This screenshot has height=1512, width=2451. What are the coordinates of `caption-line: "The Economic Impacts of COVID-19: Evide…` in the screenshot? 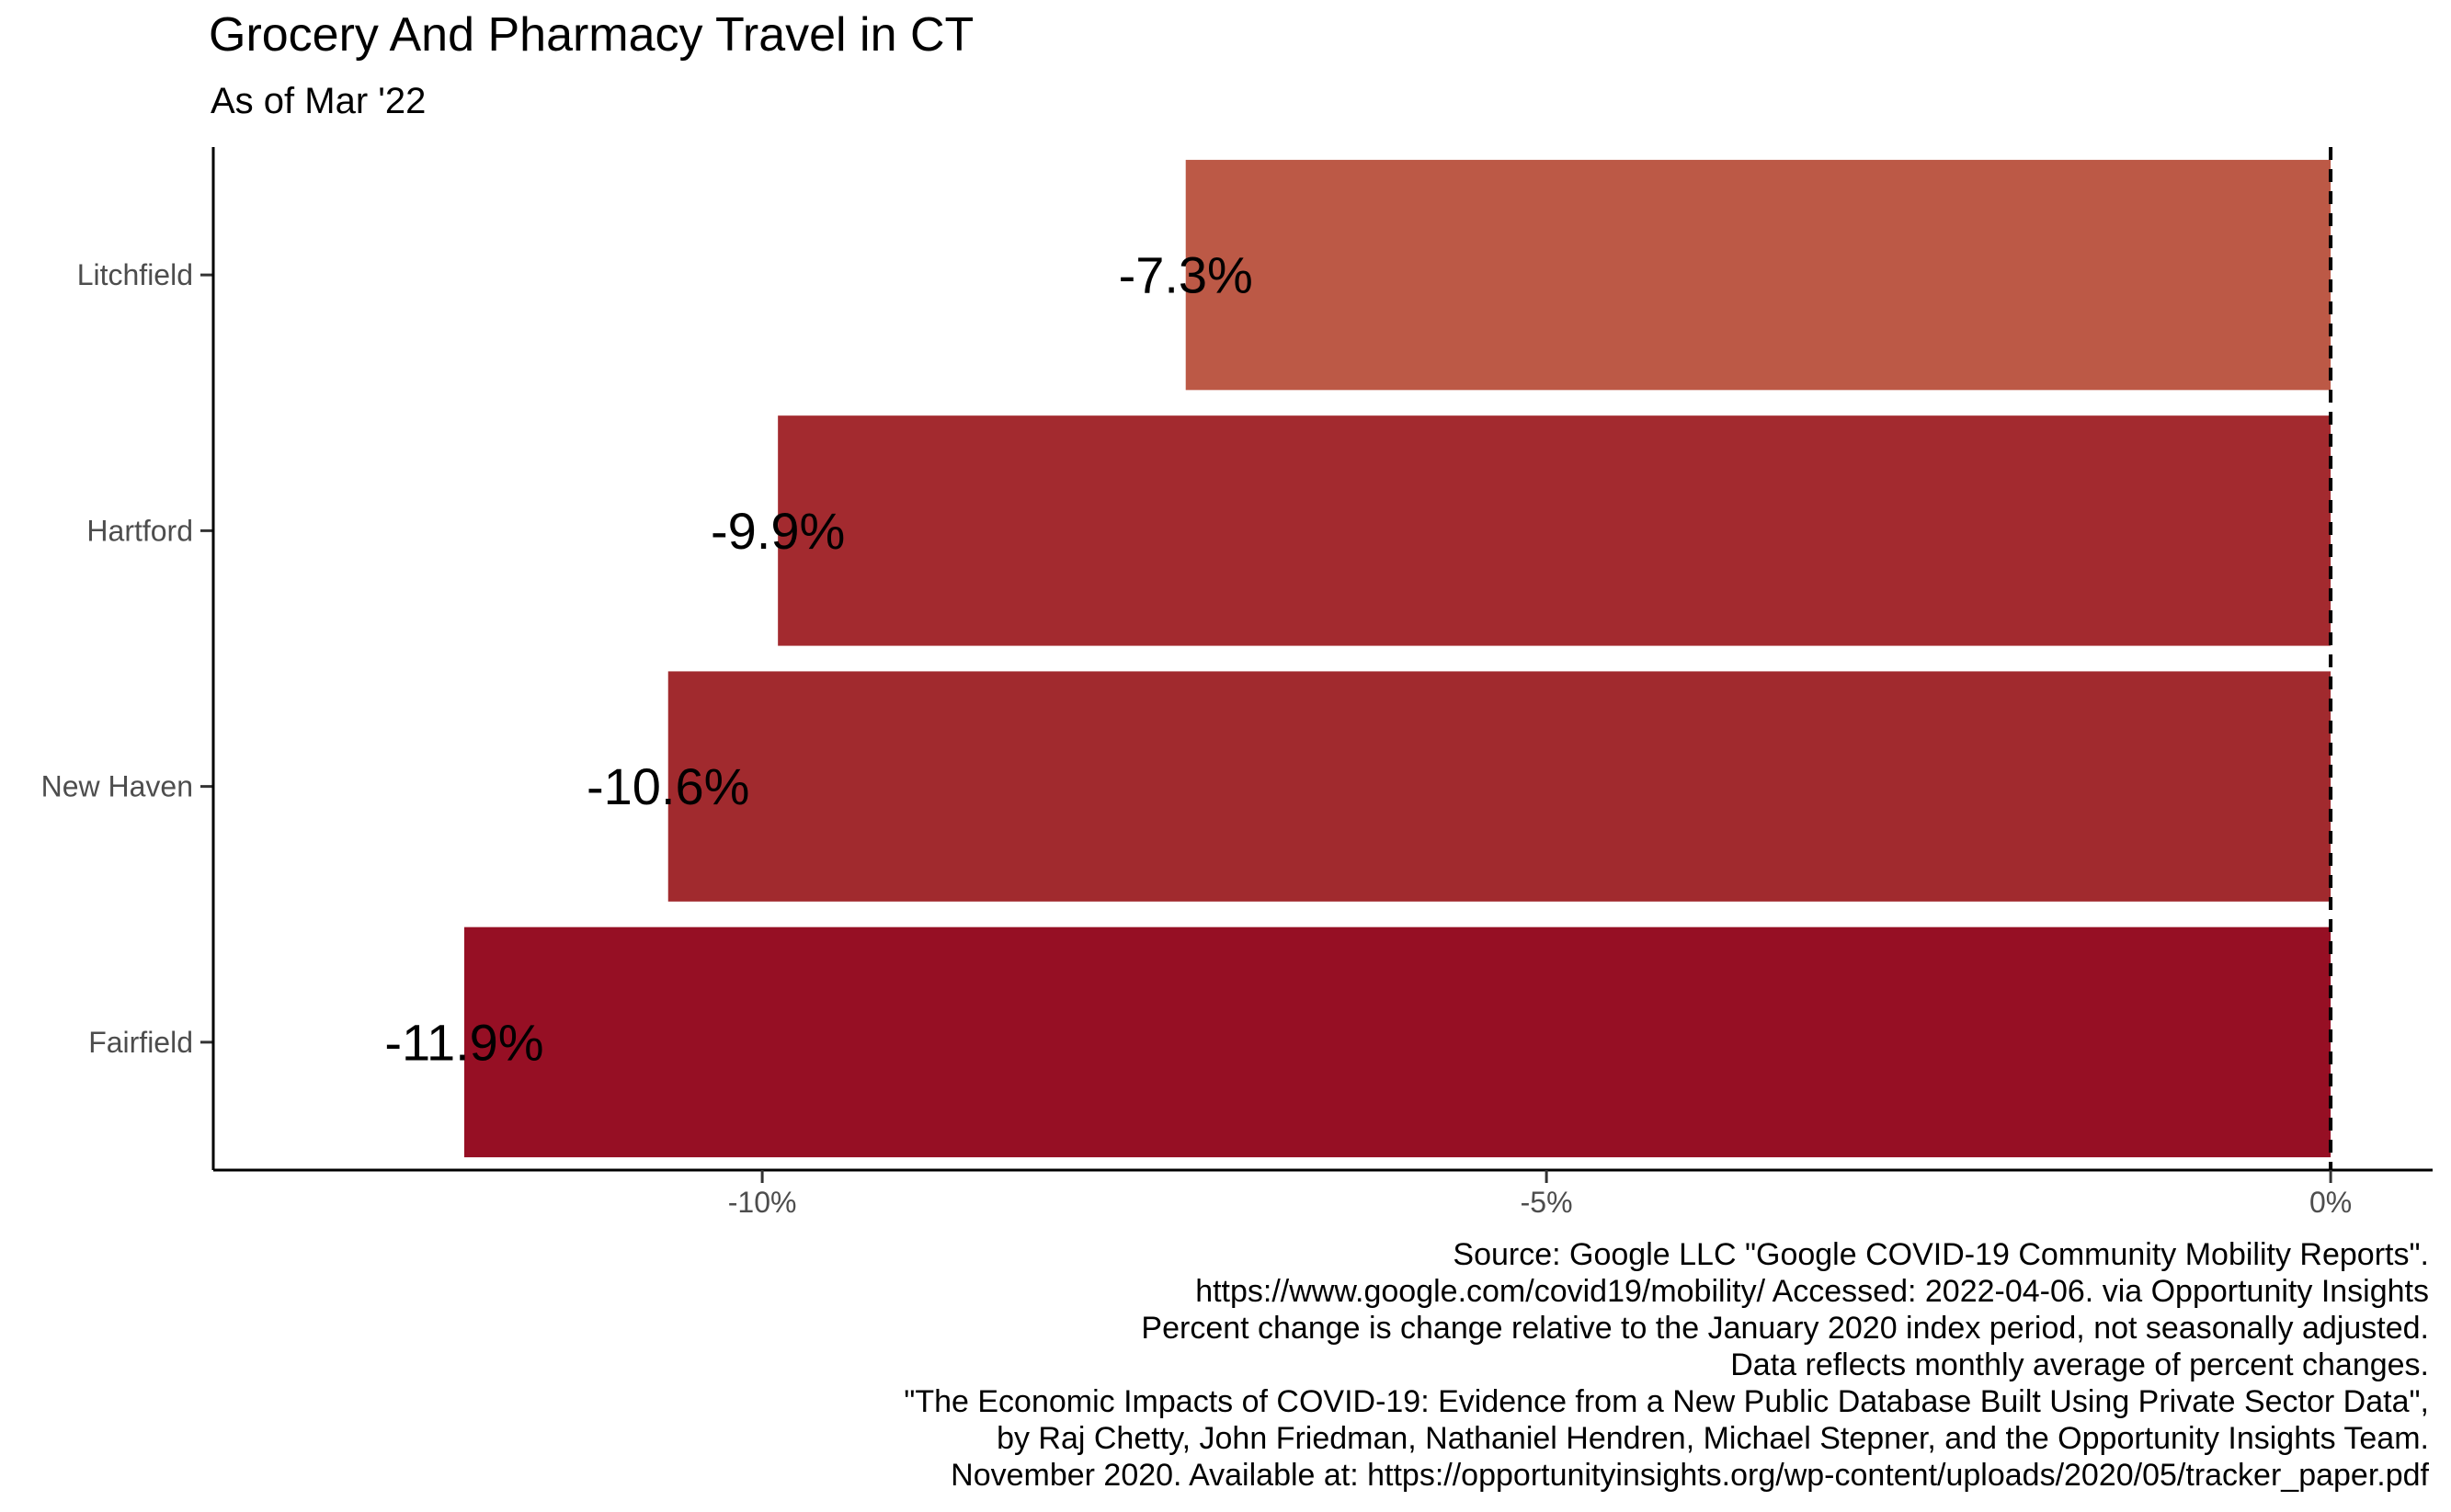 It's located at (1666, 1401).